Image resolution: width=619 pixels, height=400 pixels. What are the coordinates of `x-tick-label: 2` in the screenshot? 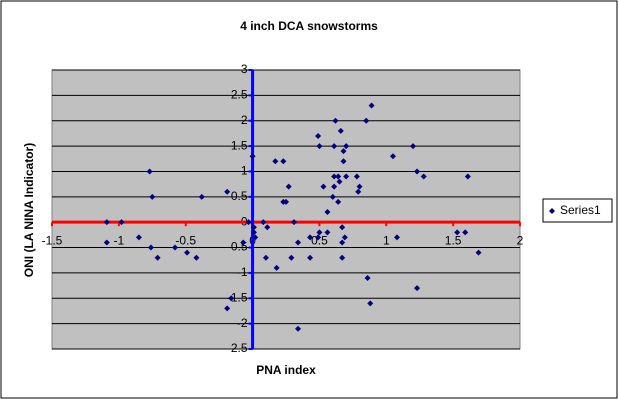 It's located at (520, 240).